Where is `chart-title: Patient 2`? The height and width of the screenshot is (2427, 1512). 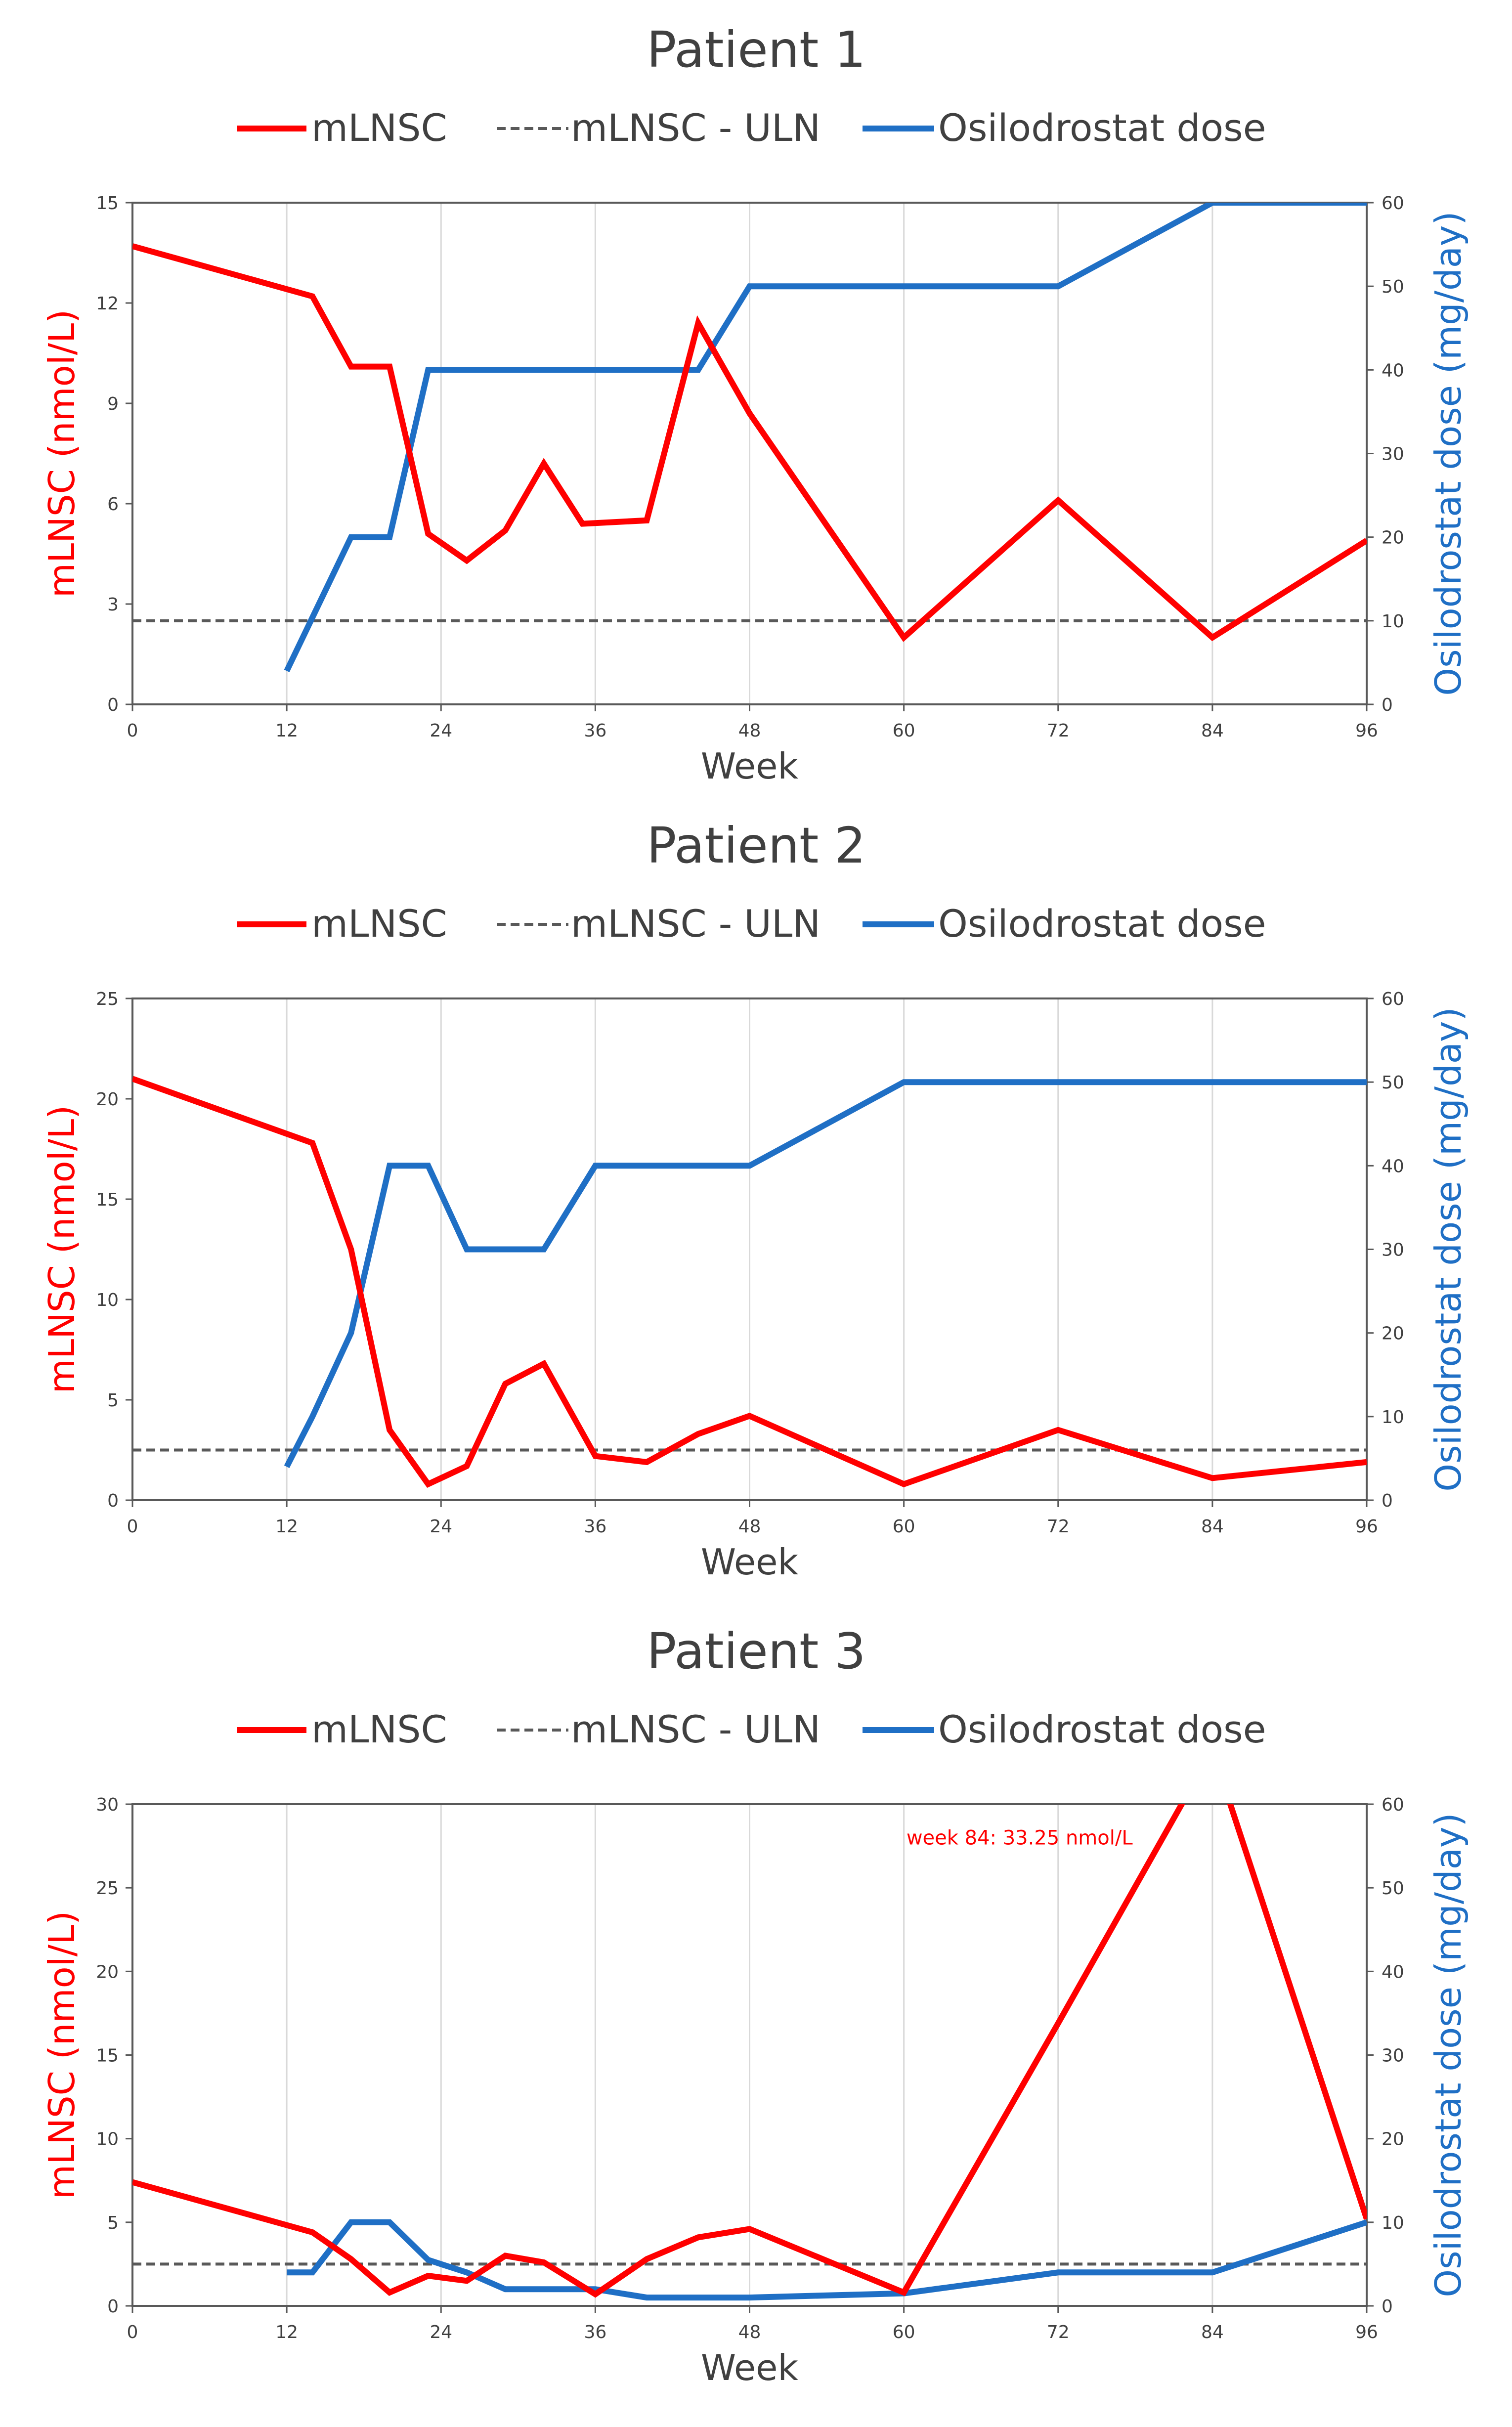 chart-title: Patient 2 is located at coordinates (757, 845).